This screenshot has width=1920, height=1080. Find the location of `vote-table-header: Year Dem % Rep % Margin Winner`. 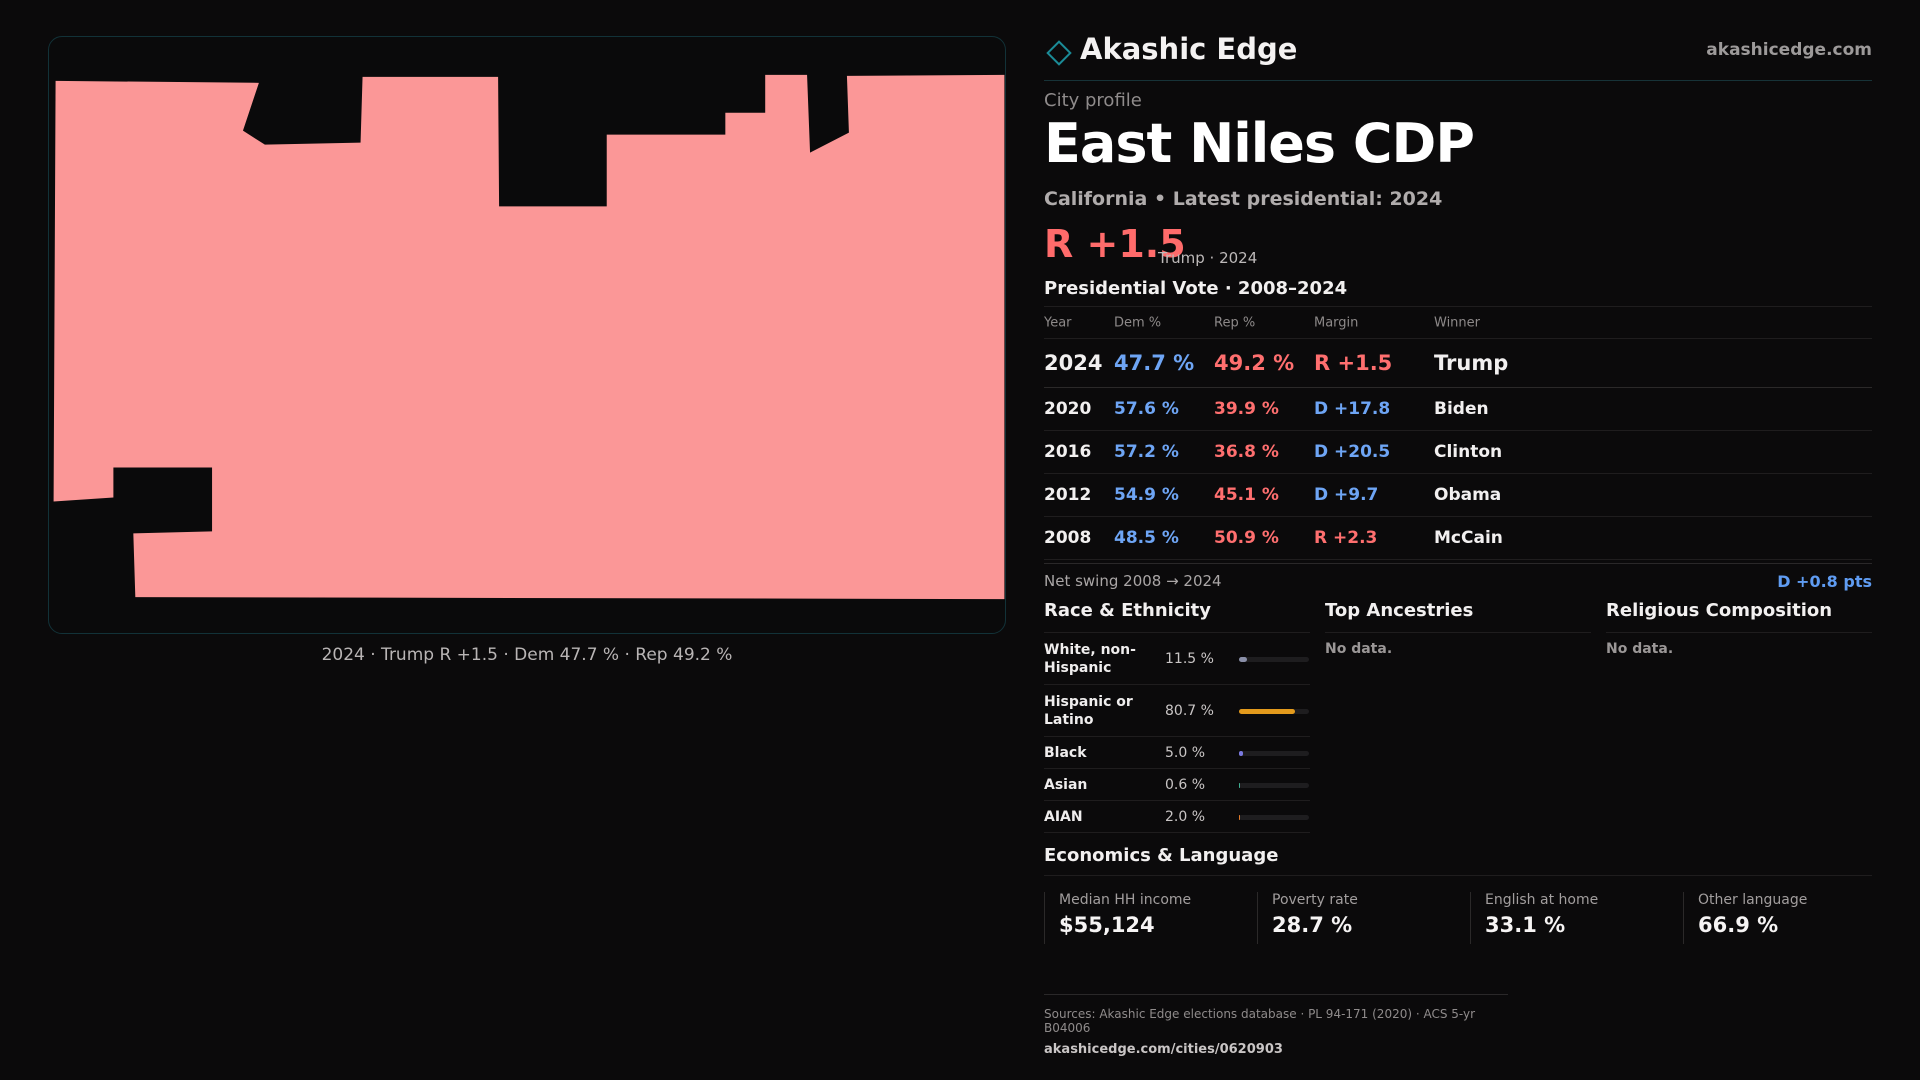

vote-table-header: Year Dem % Rep % Margin Winner is located at coordinates (1458, 323).